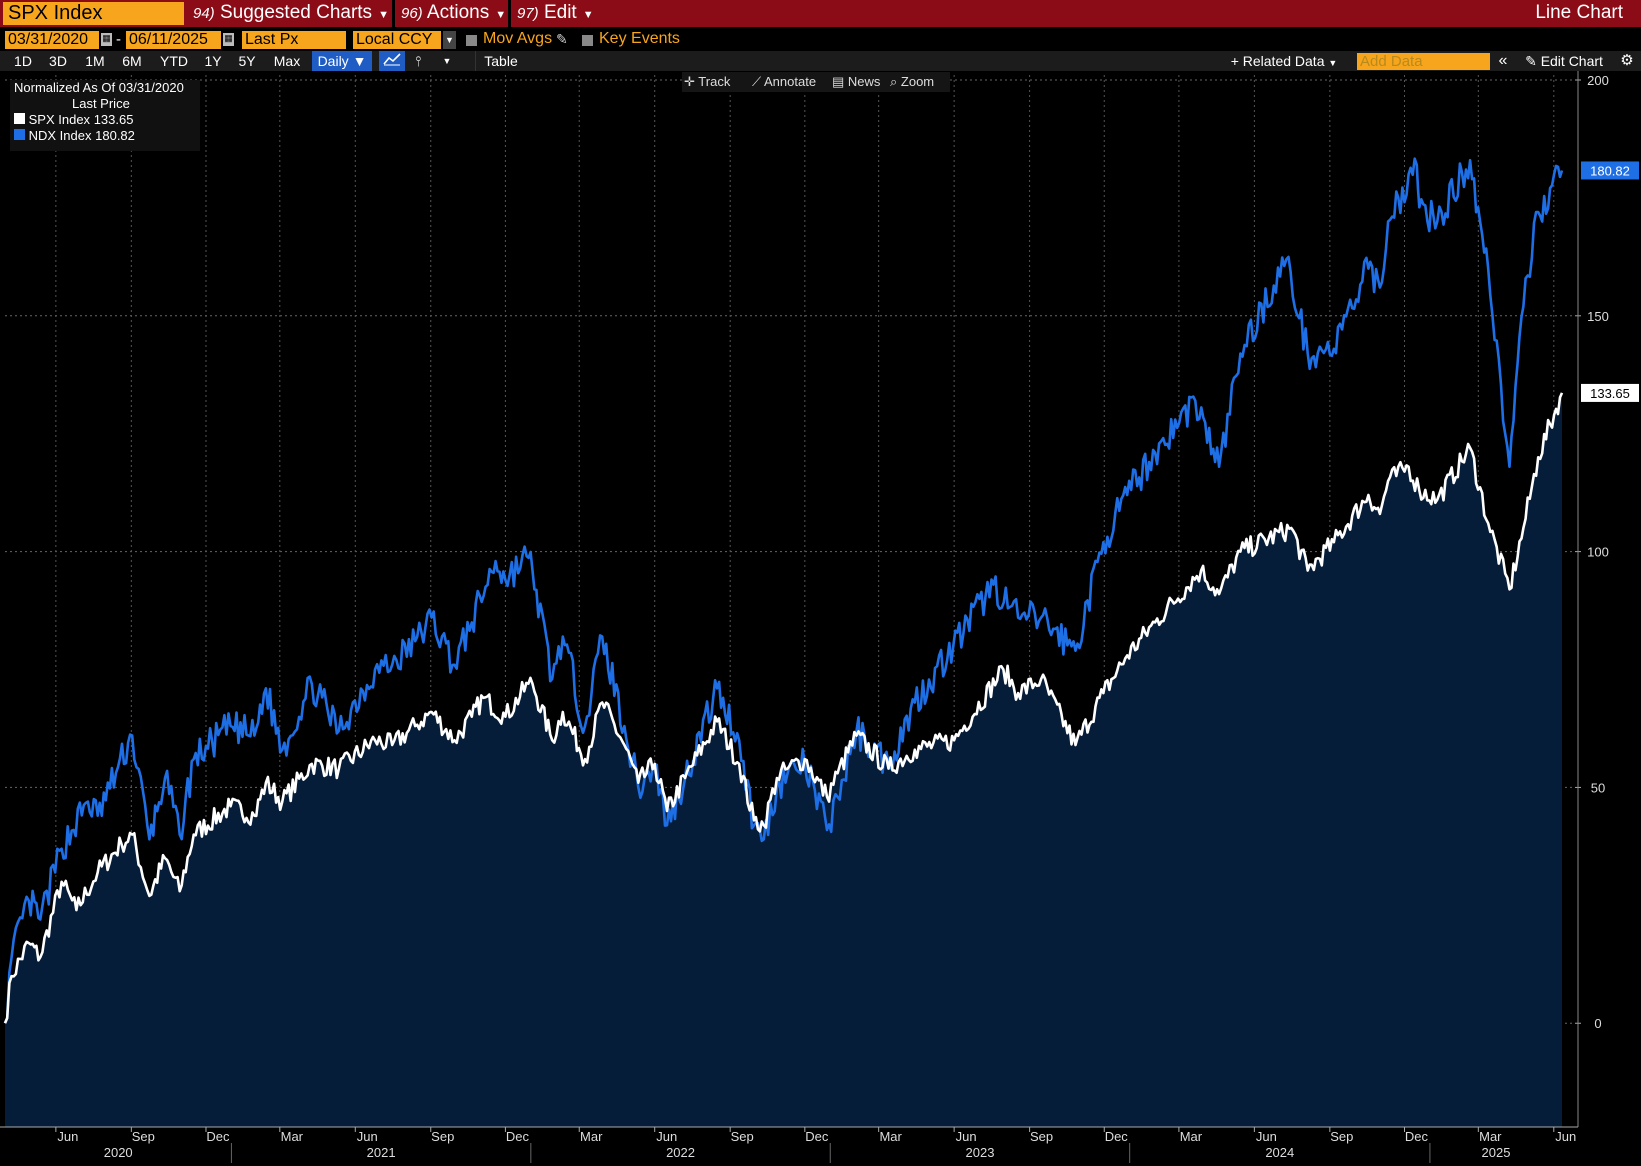 This screenshot has width=1641, height=1166. I want to click on period-6m: 6M, so click(132, 61).